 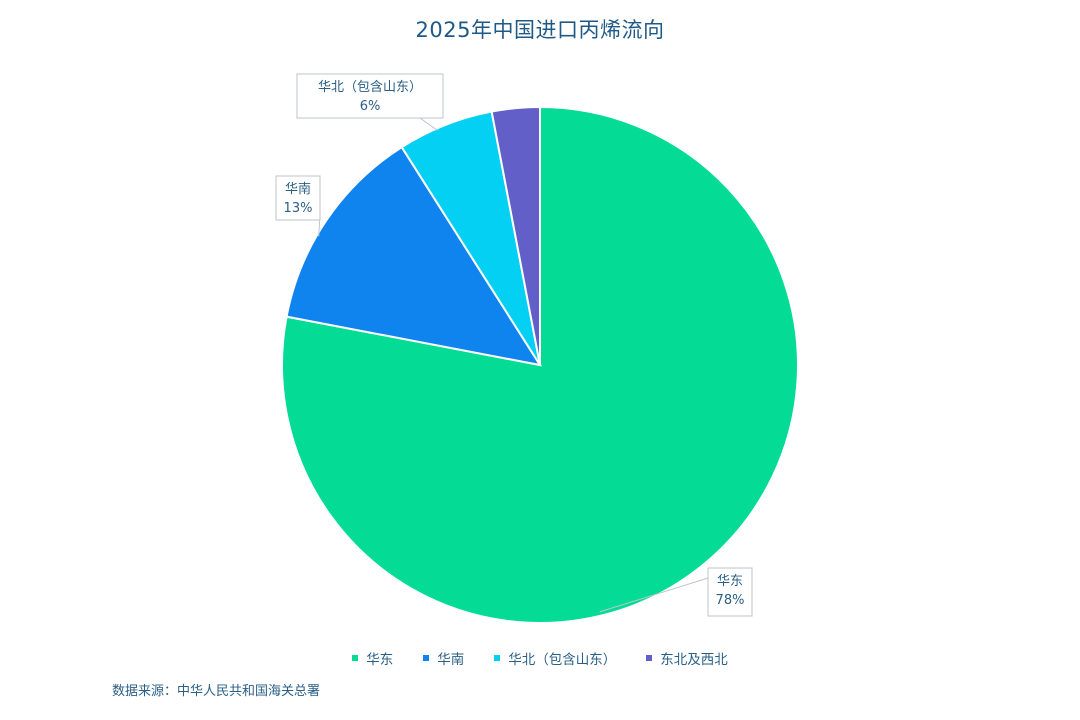 What do you see at coordinates (370, 87) in the screenshot?
I see `callout-name-2: 华北（包含山东）` at bounding box center [370, 87].